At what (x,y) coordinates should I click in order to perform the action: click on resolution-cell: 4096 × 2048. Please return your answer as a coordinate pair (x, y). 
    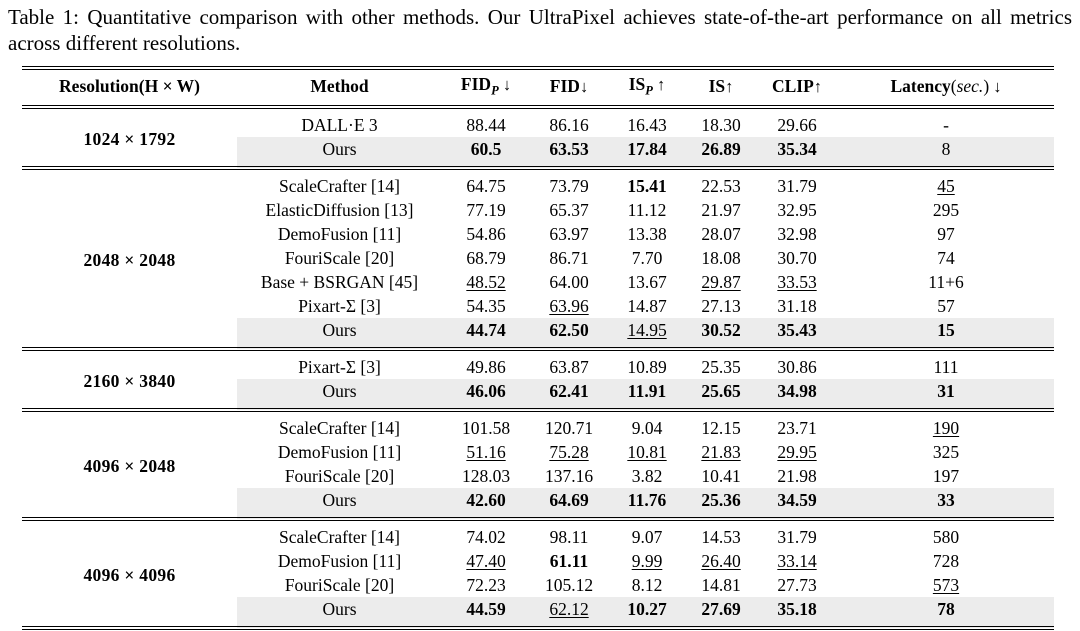
    Looking at the image, I should click on (129, 466).